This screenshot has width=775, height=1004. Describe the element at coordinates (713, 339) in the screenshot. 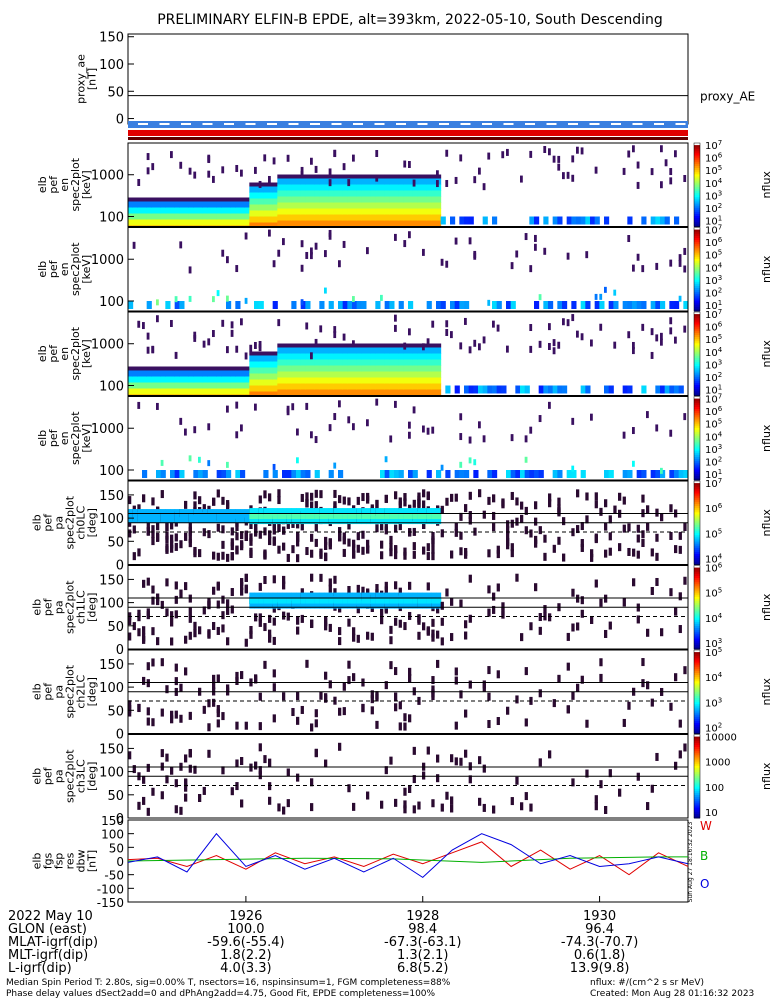

I see `colorbar-tick: 10⁵` at that location.